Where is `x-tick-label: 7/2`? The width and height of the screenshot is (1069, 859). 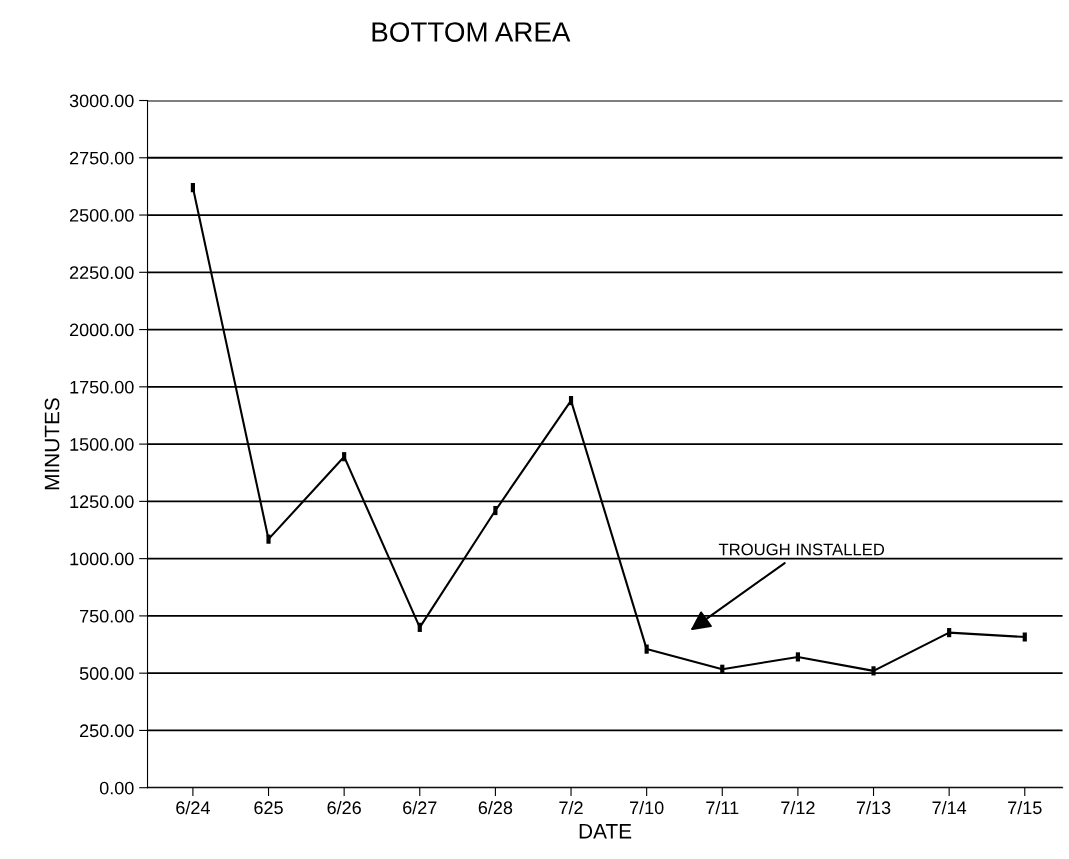
x-tick-label: 7/2 is located at coordinates (571, 807).